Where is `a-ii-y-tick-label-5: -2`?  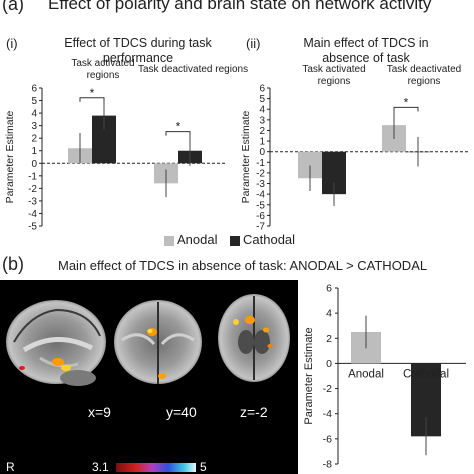
a-ii-y-tick-label-5: -2 is located at coordinates (260, 173).